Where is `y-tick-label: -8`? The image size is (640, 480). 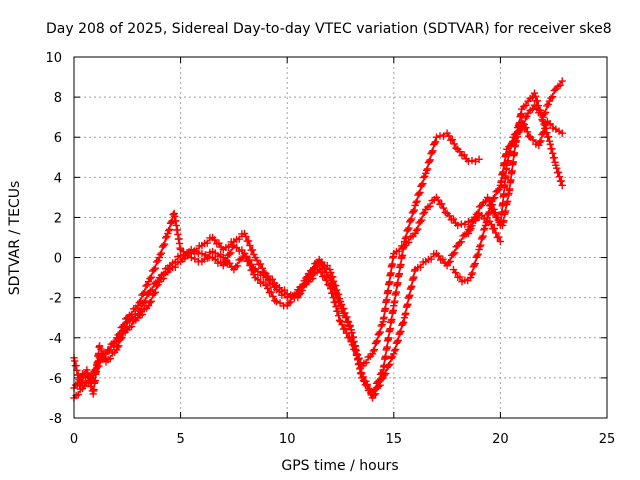
y-tick-label: -8 is located at coordinates (55, 419).